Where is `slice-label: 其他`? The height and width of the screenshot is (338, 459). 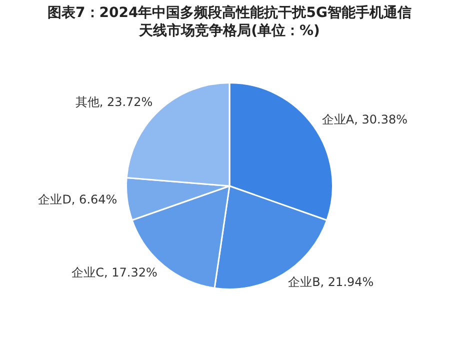 slice-label: 其他 is located at coordinates (87, 101).